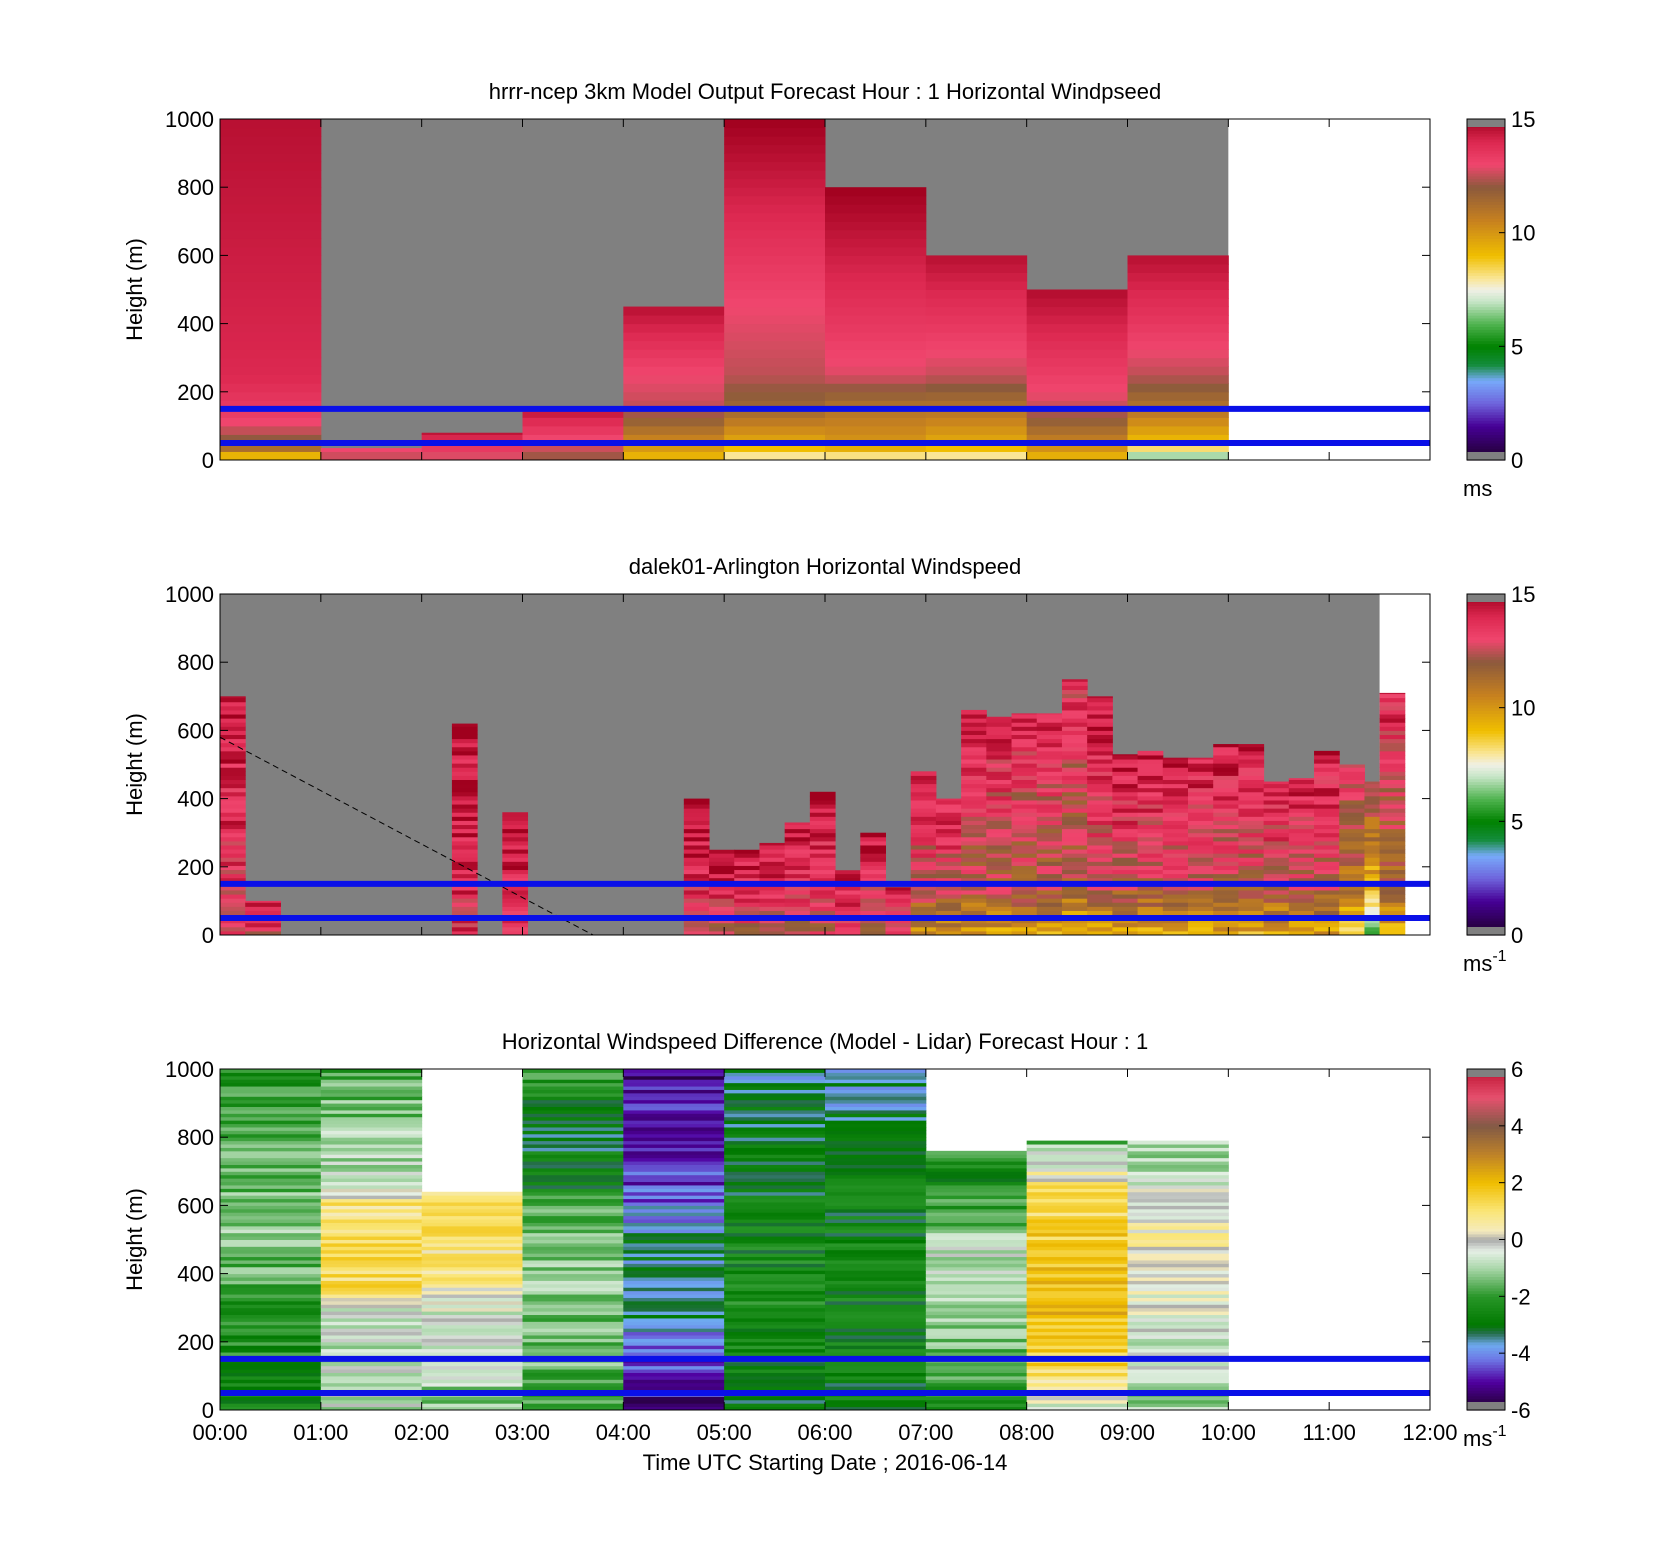  What do you see at coordinates (522, 1432) in the screenshot?
I see `x-tick-label: 03:00` at bounding box center [522, 1432].